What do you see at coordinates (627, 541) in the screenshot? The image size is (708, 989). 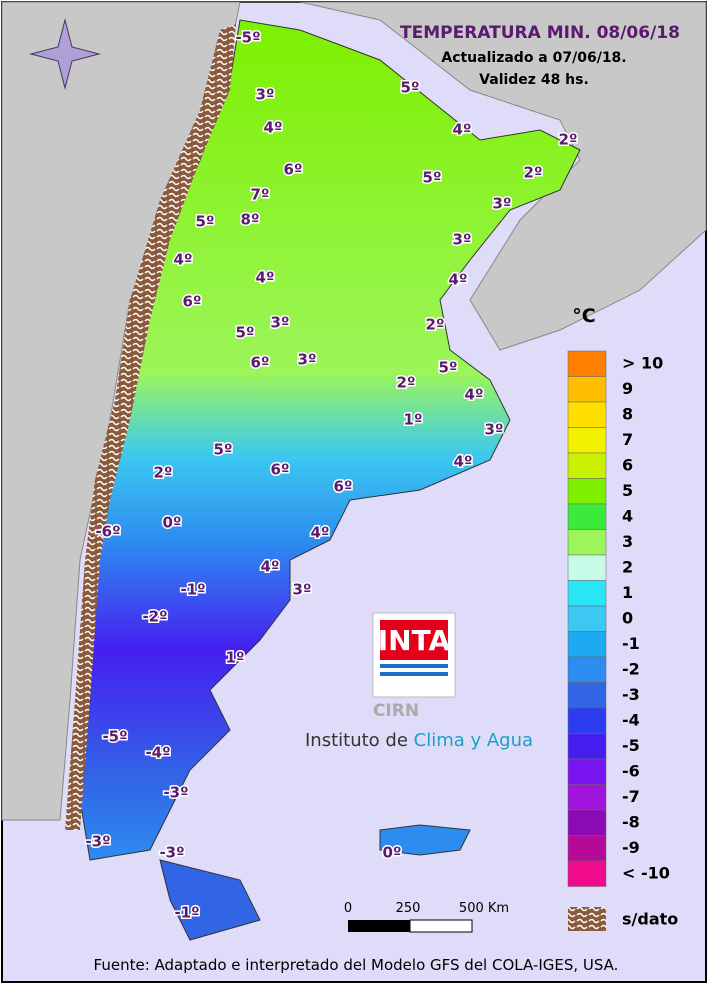 I see `legend-label: 3` at bounding box center [627, 541].